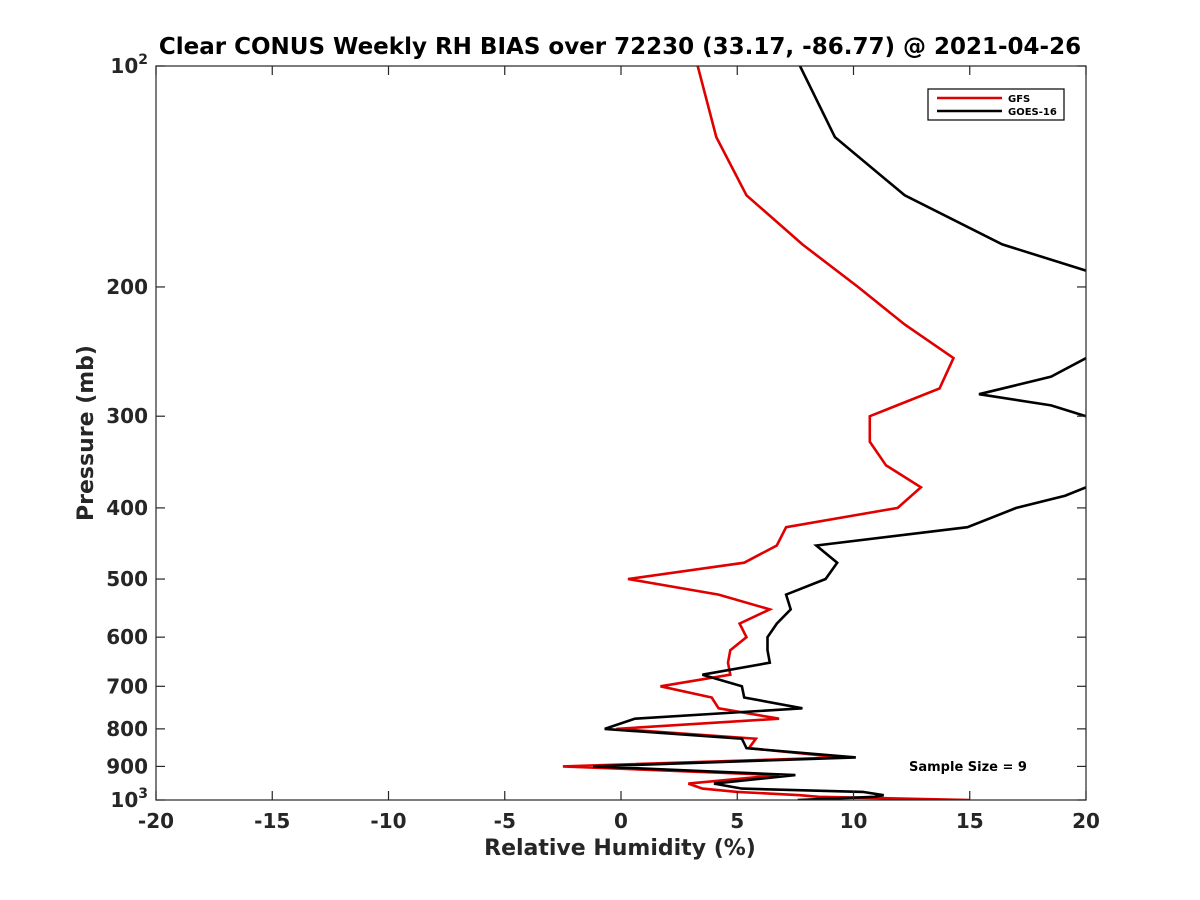 The width and height of the screenshot is (1200, 900). Describe the element at coordinates (1019, 99) in the screenshot. I see `legend-label-gfs: GFS` at that location.